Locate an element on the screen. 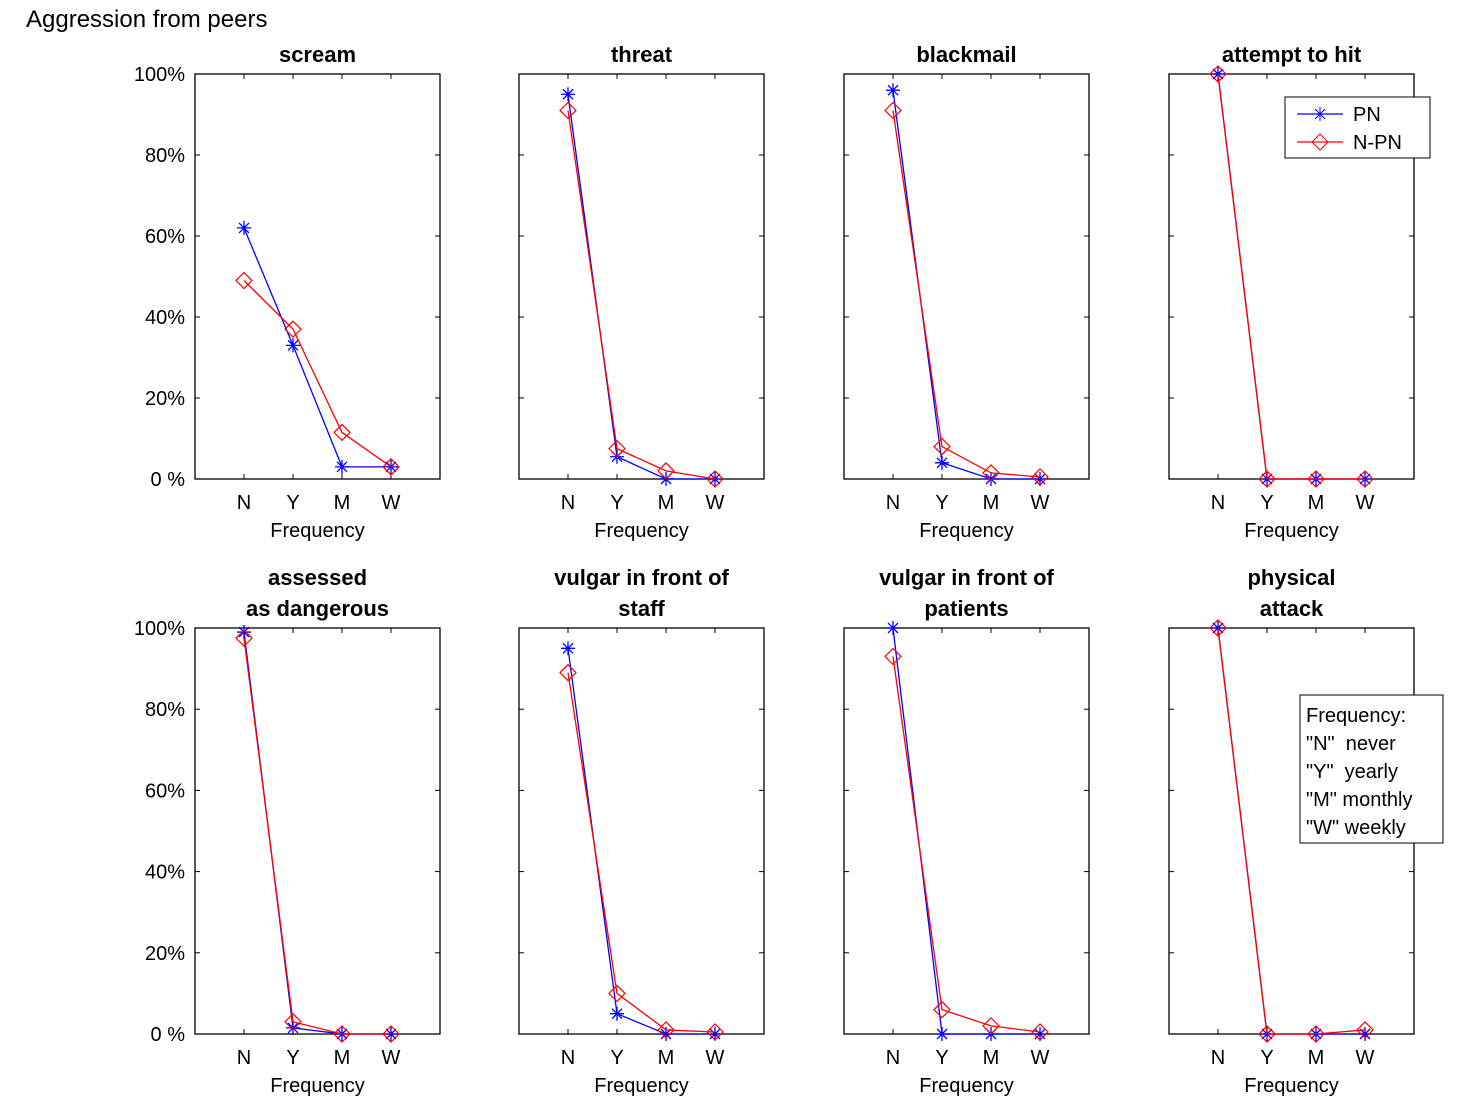  subplot: 0 % 20% 40% 60% 80% 100% N Y M W Frequency scream is located at coordinates (287, 292).